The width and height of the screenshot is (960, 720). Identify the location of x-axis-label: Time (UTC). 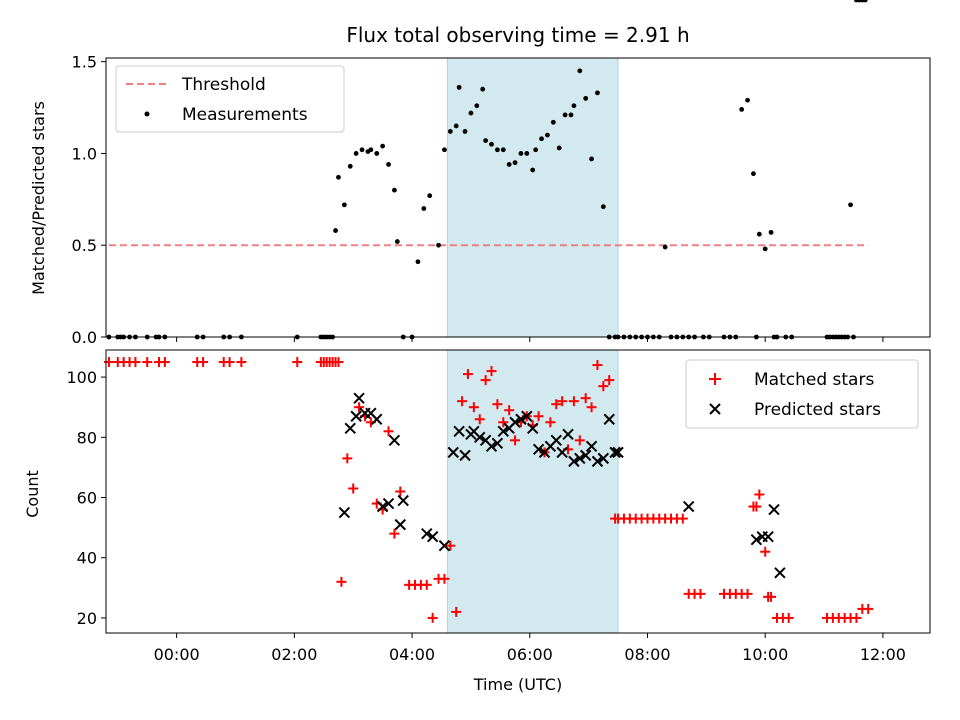
(517, 684).